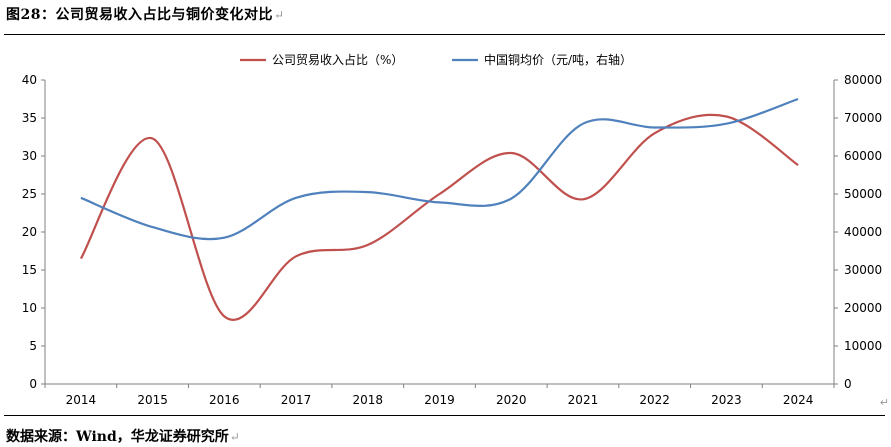 Image resolution: width=891 pixels, height=447 pixels. What do you see at coordinates (29, 118) in the screenshot?
I see `left-tick-label: 35` at bounding box center [29, 118].